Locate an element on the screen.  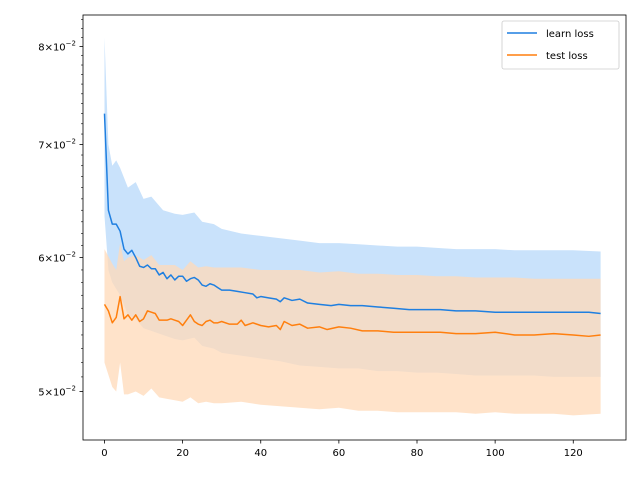
y-tick-label: 6×10⁻² is located at coordinates (57, 258).